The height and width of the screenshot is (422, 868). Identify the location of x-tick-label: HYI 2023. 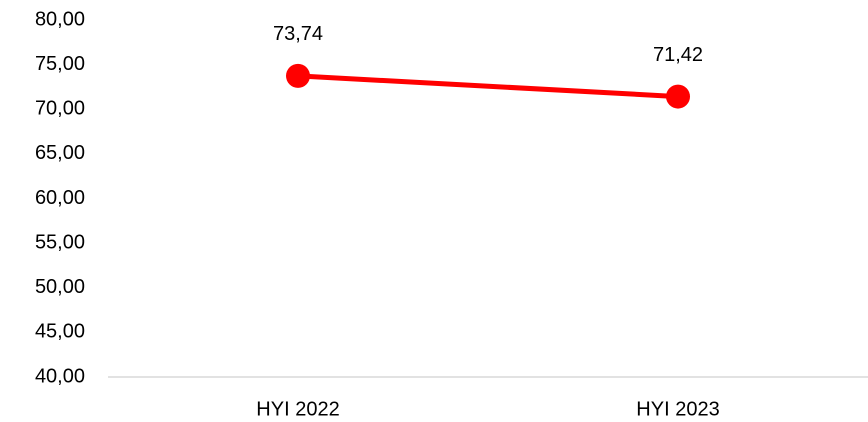
(677, 409).